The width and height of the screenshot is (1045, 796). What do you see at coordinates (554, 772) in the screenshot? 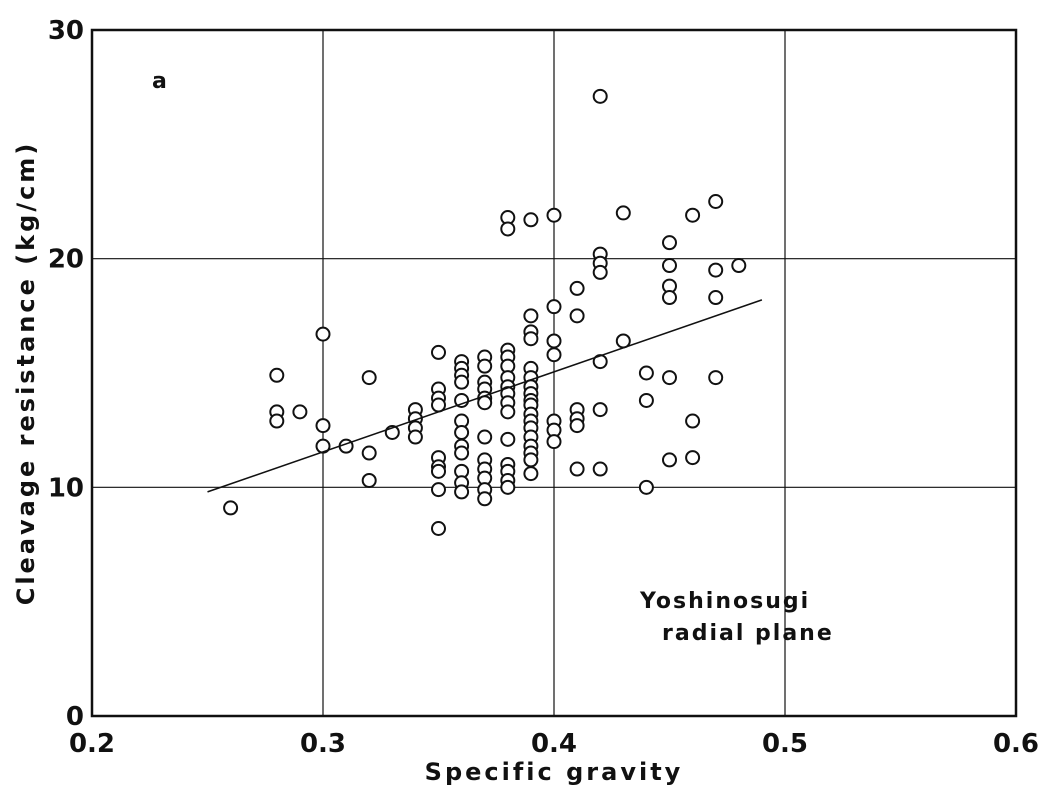
I see `x-axis-label: Specific gravity` at bounding box center [554, 772].